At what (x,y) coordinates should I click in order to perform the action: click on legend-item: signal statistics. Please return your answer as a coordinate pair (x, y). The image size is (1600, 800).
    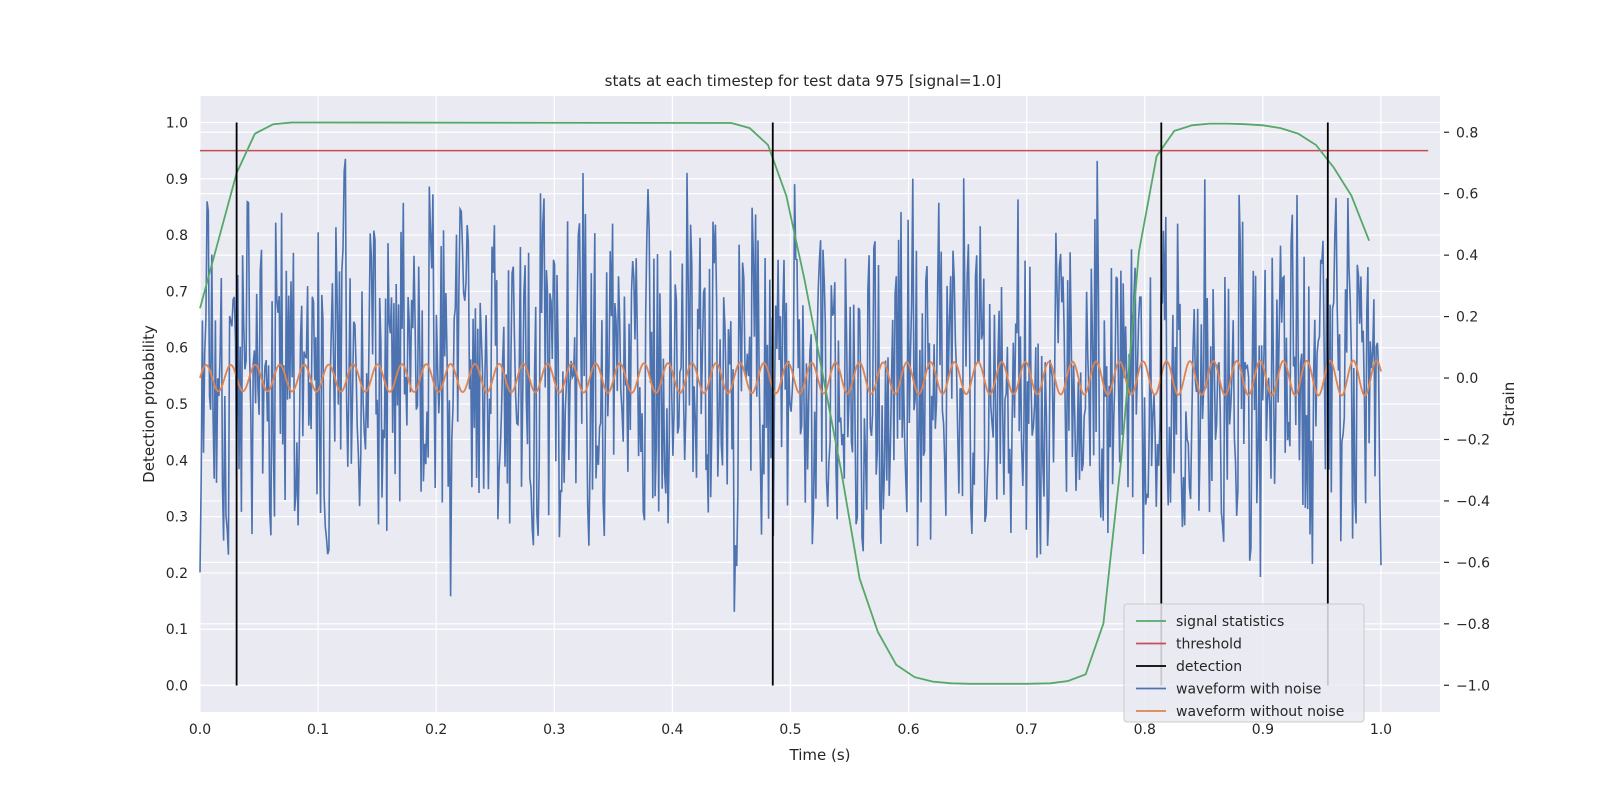
    Looking at the image, I should click on (1210, 622).